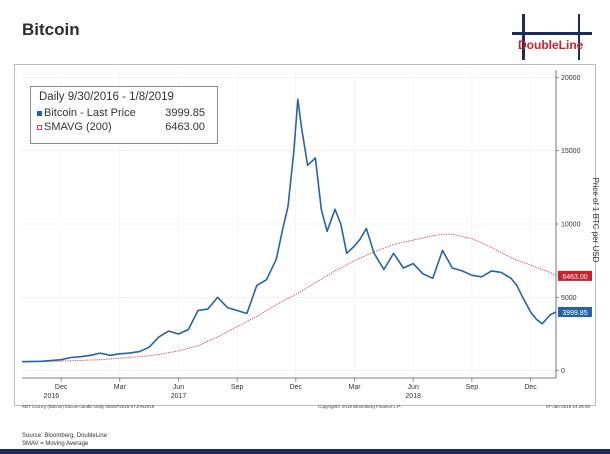 The image size is (610, 454). What do you see at coordinates (179, 396) in the screenshot?
I see `year-label: 2017` at bounding box center [179, 396].